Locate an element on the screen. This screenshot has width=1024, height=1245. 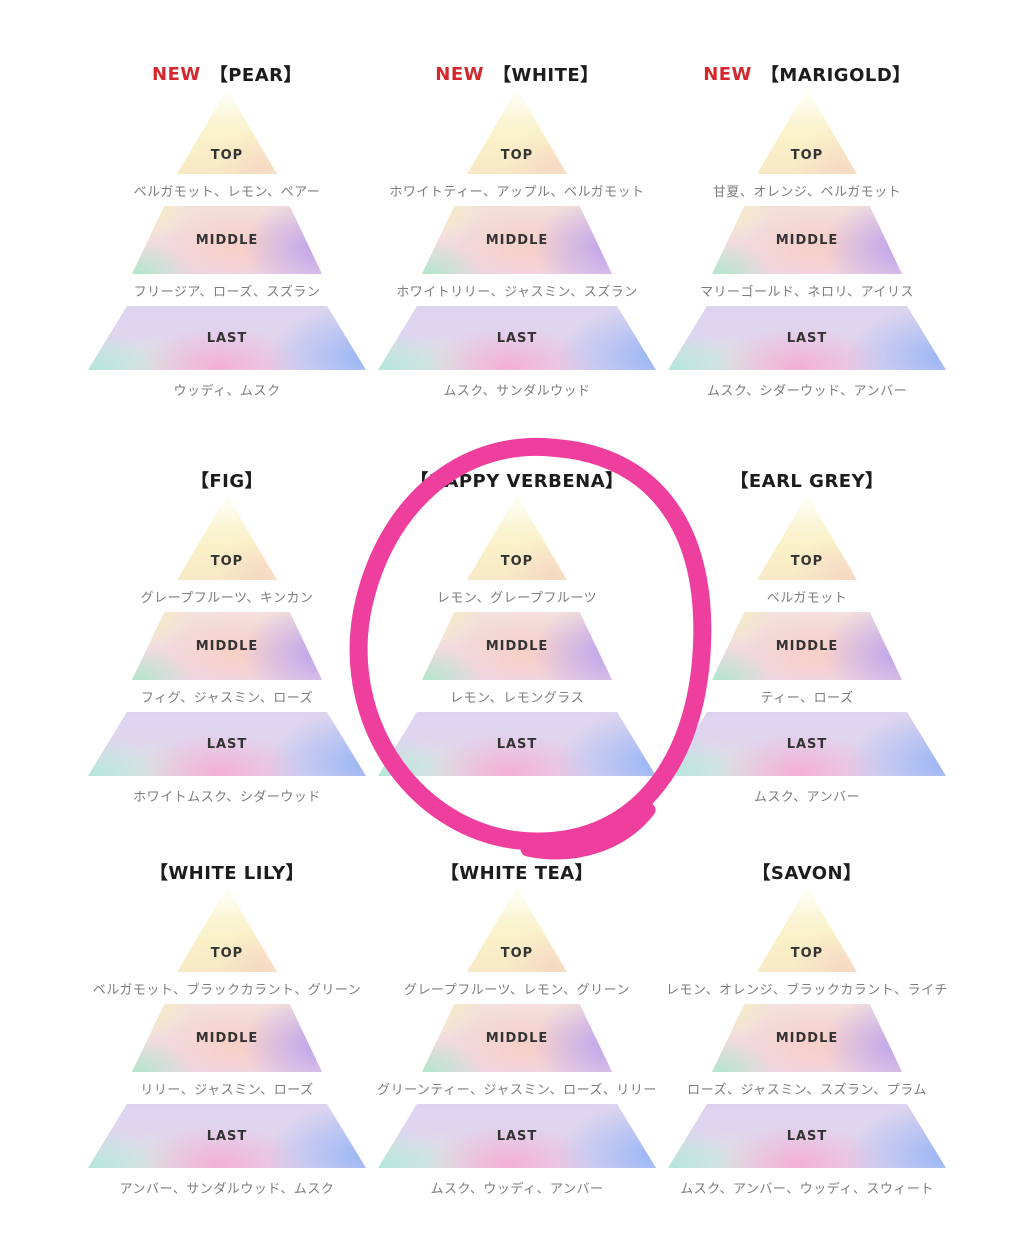
pyramid-title-text: 【EARL GREY】 is located at coordinates (807, 481).